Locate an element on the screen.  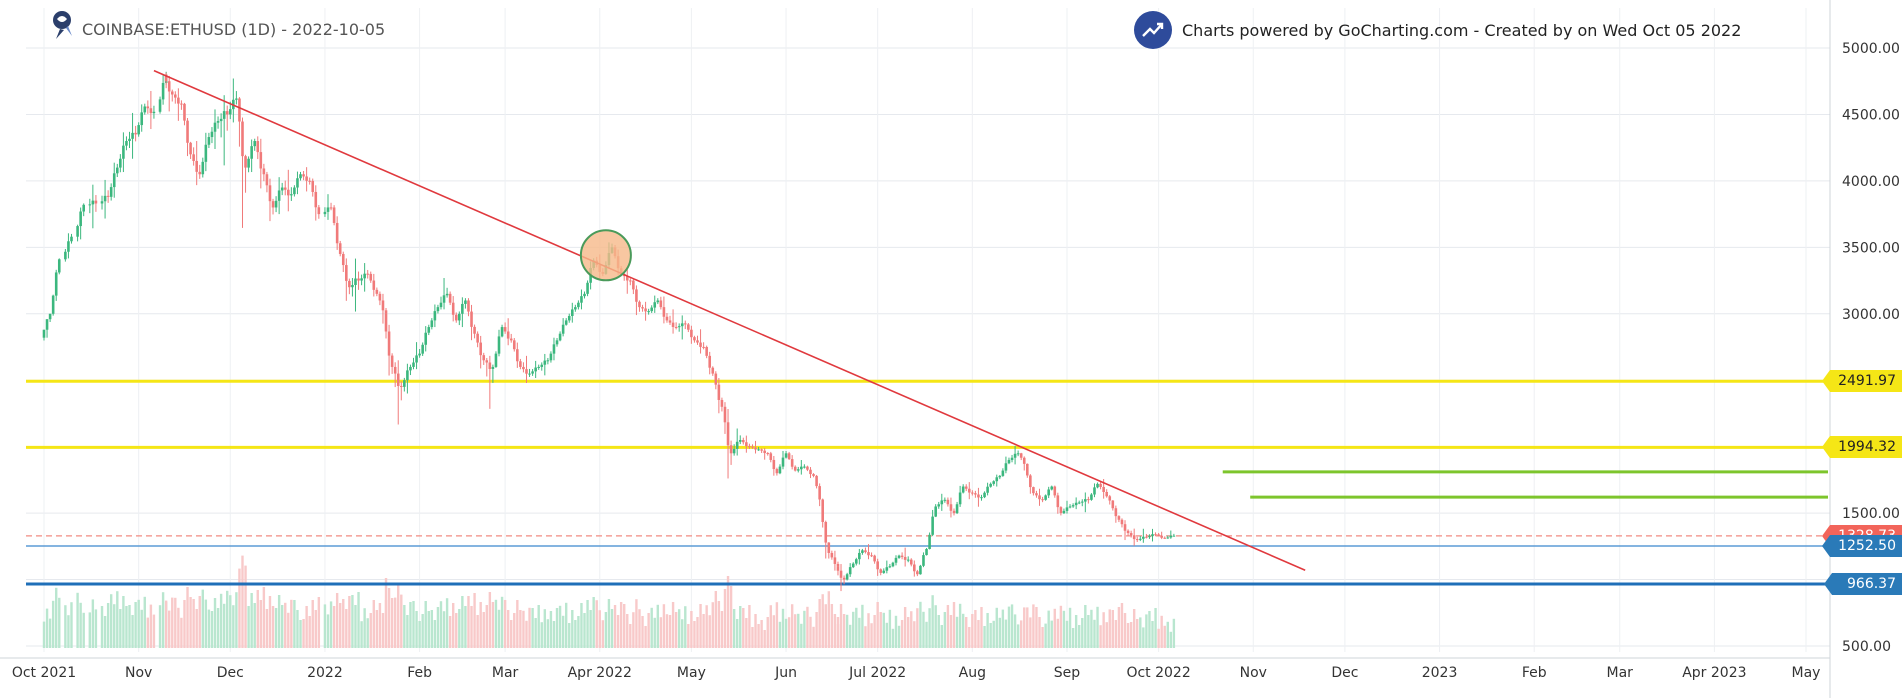
highlight-circle is located at coordinates (605, 255).